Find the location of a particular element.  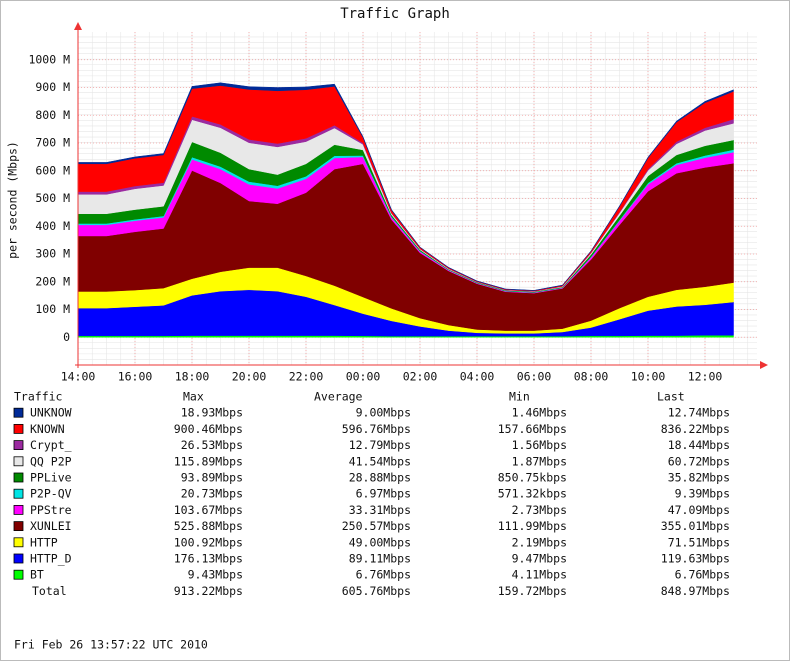

table-cell: 6.97Mbps is located at coordinates (383, 494).